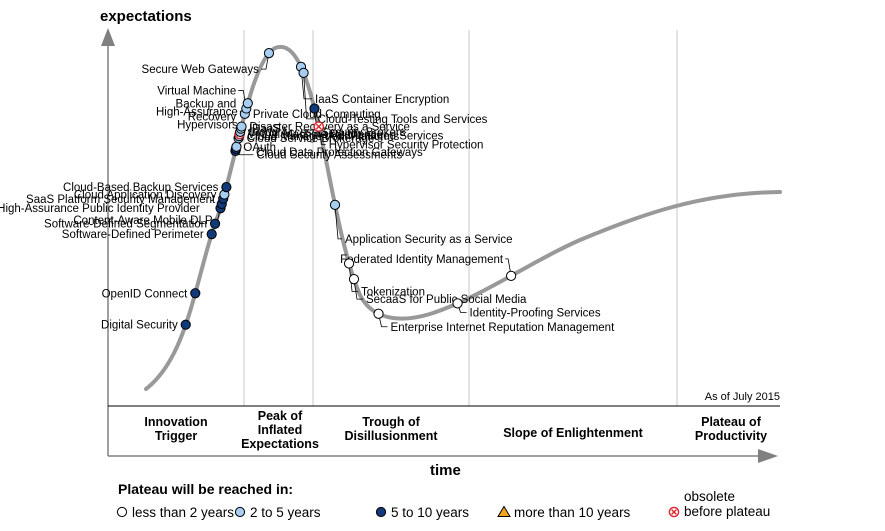 The width and height of the screenshot is (885, 531). Describe the element at coordinates (727, 504) in the screenshot. I see `legend-label: obsolete before plateau` at that location.